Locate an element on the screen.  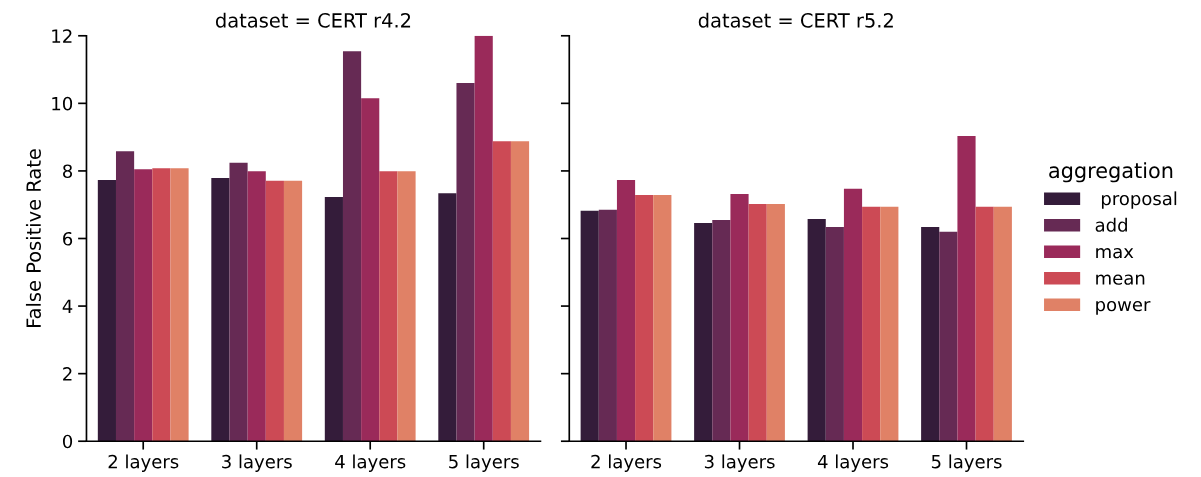
chart-title: dataset = CERT r4.2 is located at coordinates (313, 20).